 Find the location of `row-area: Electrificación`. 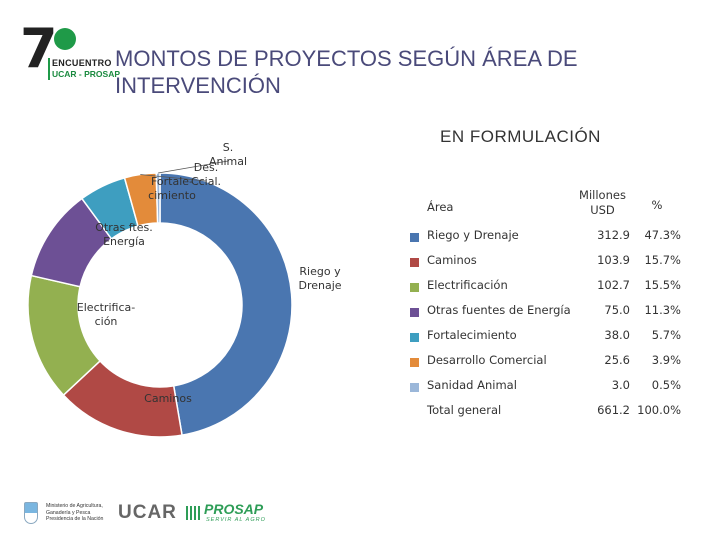

row-area: Electrificación is located at coordinates (467, 285).